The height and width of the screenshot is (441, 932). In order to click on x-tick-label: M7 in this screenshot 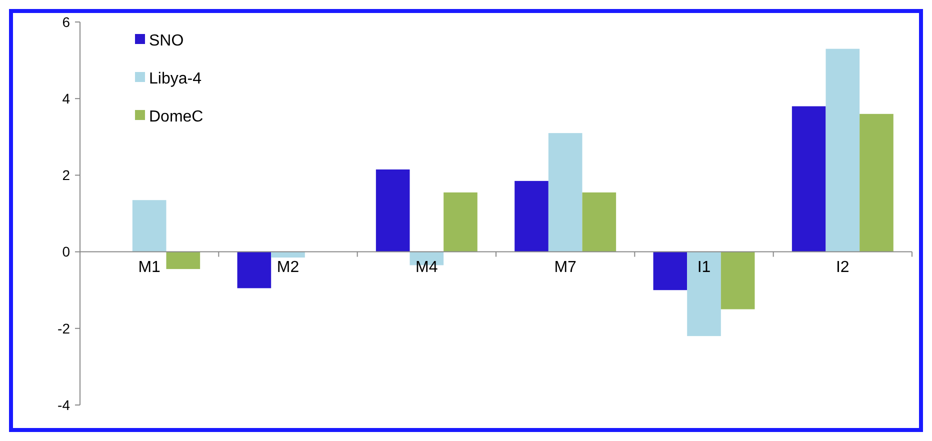, I will do `click(565, 267)`.